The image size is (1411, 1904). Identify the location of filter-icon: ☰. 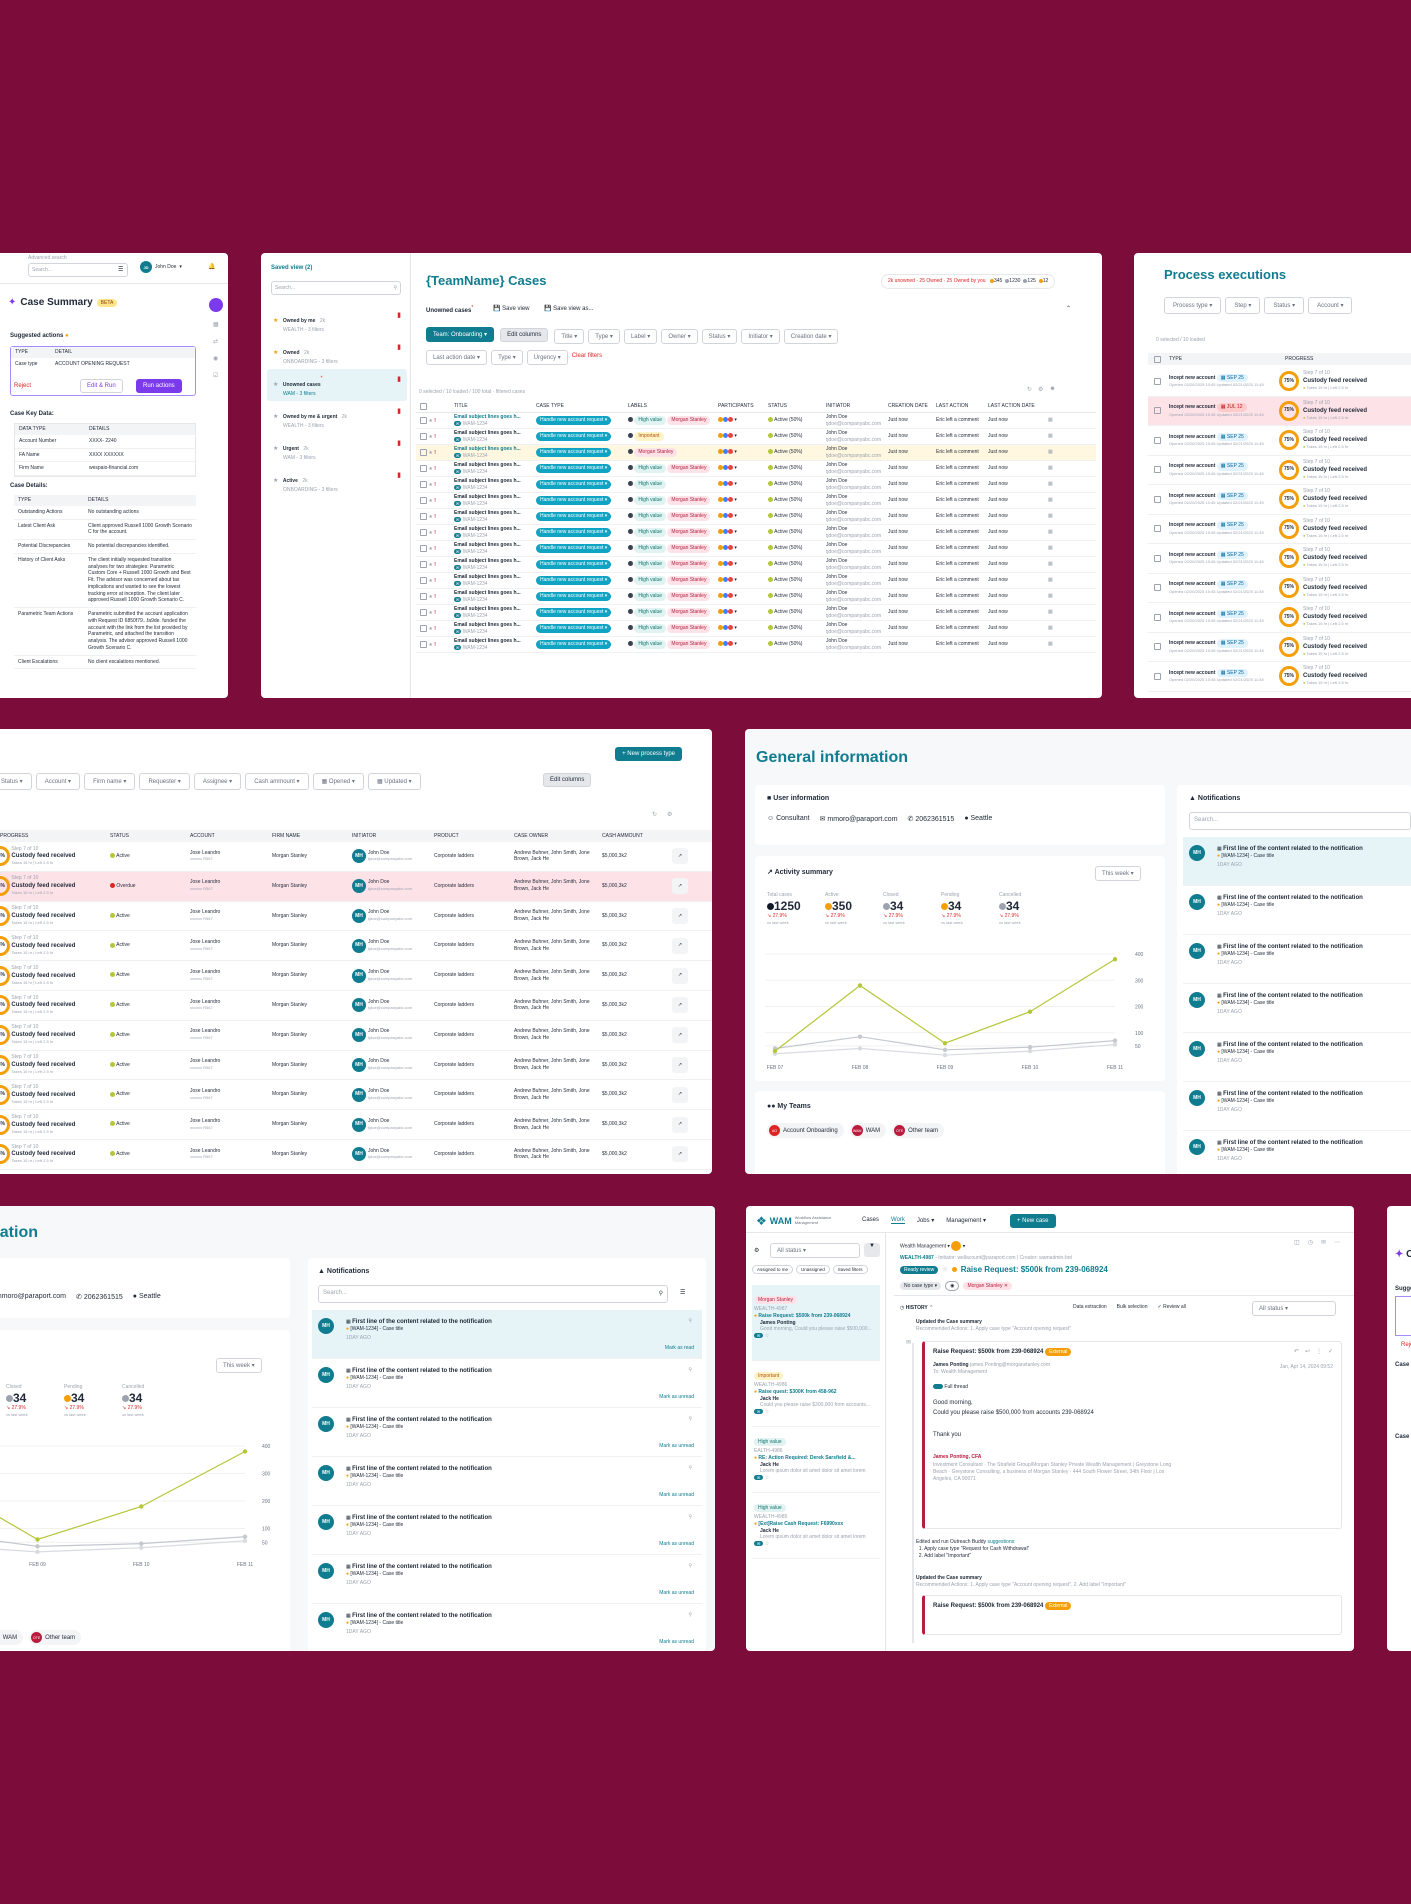
(683, 1293).